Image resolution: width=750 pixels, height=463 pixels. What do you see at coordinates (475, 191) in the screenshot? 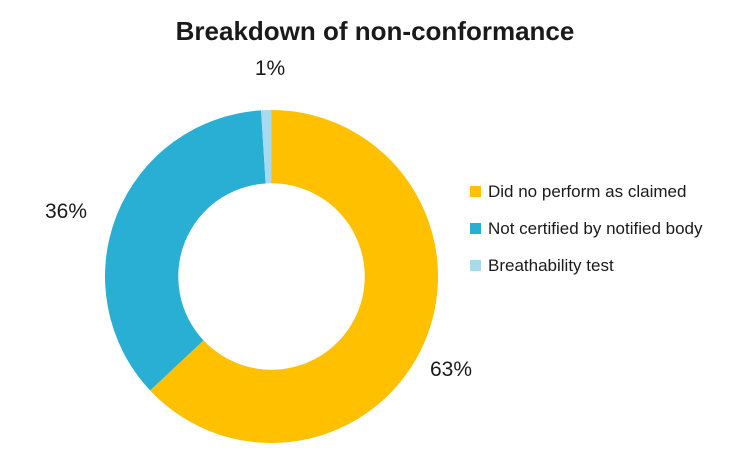
I see `legend-swatch-yellow-icon` at bounding box center [475, 191].